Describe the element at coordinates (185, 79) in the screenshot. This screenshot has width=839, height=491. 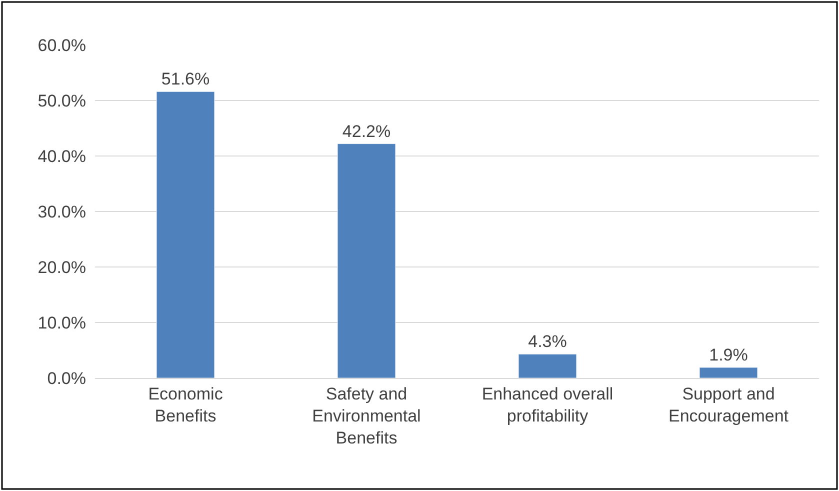
I see `data-label: 51.6%` at that location.